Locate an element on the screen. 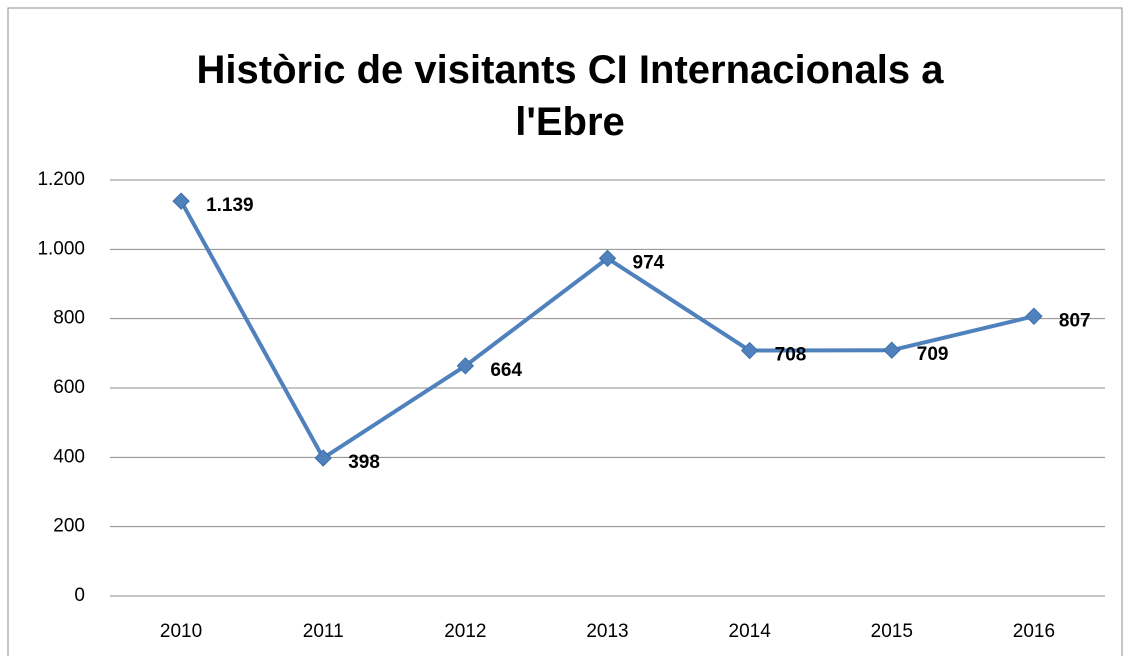  data-label: 709 is located at coordinates (933, 354).